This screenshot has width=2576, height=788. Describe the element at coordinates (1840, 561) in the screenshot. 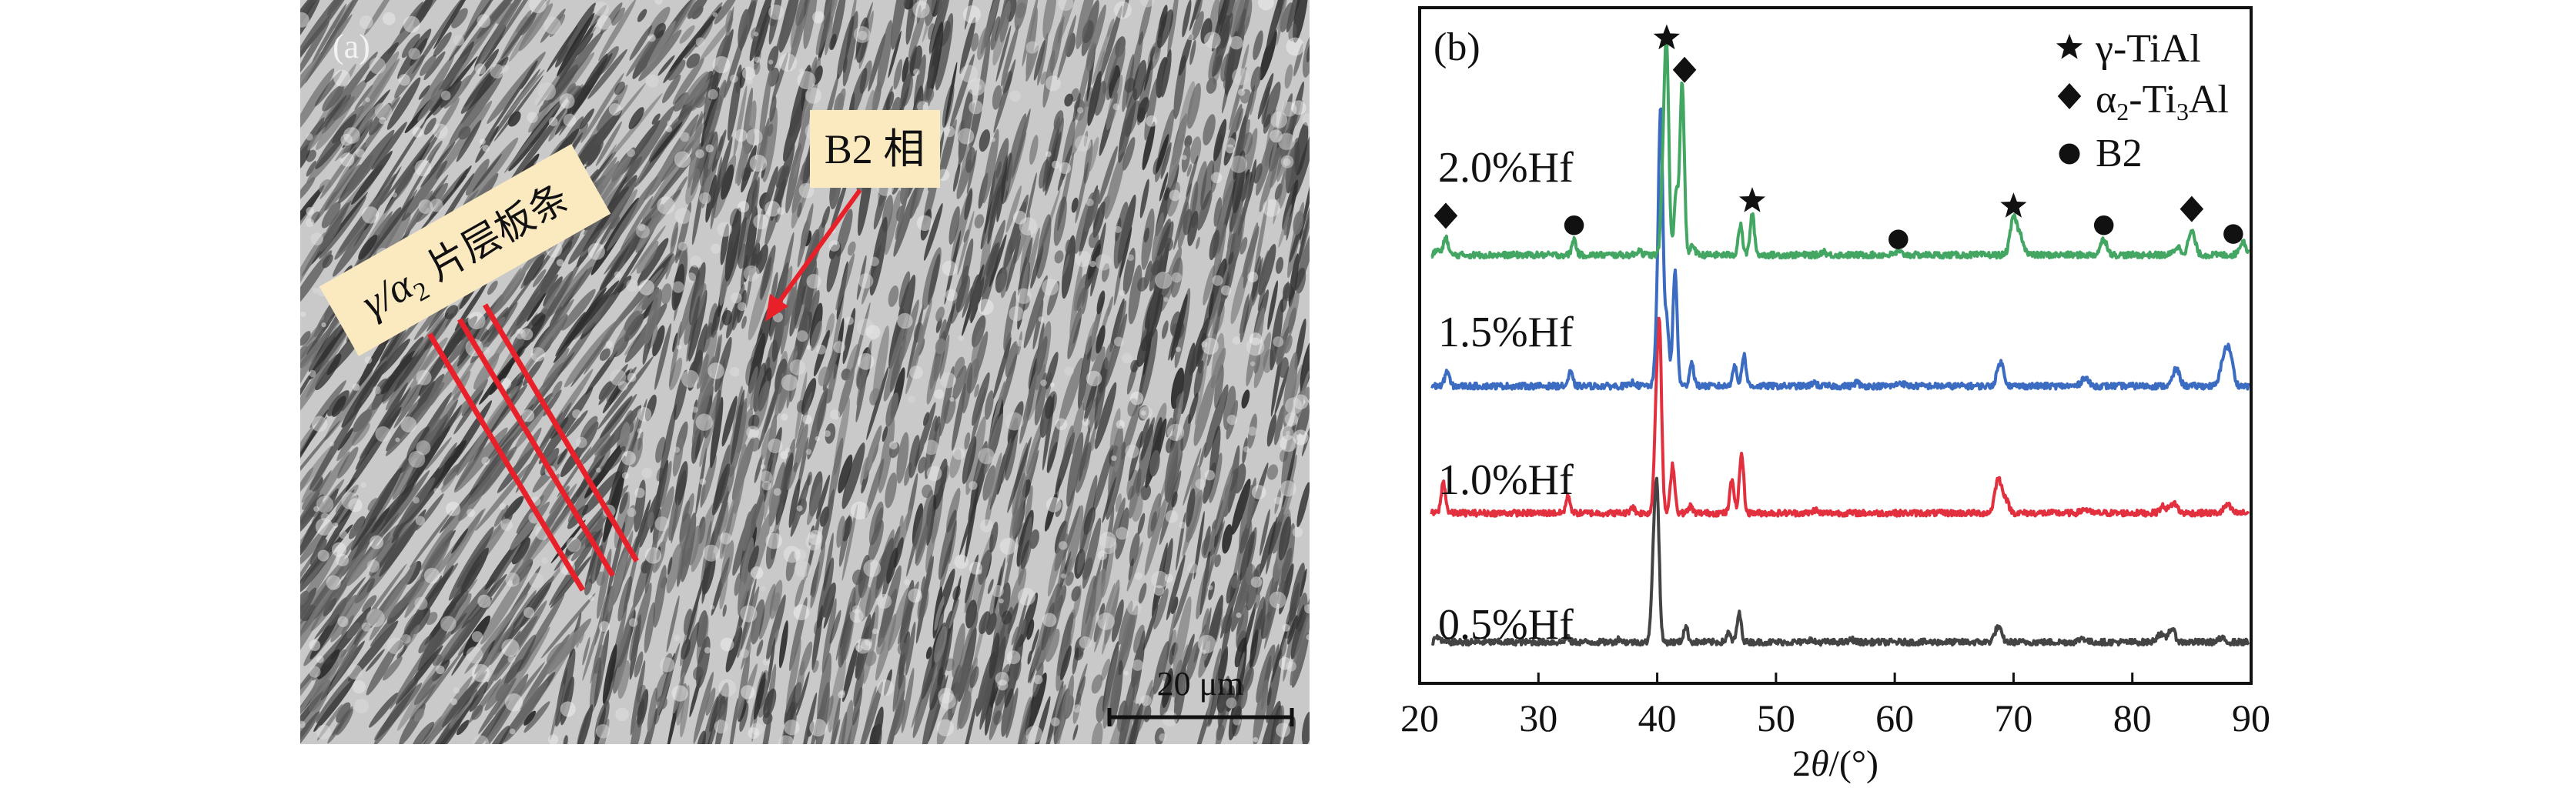

I see `series-line-0-5-hf` at that location.